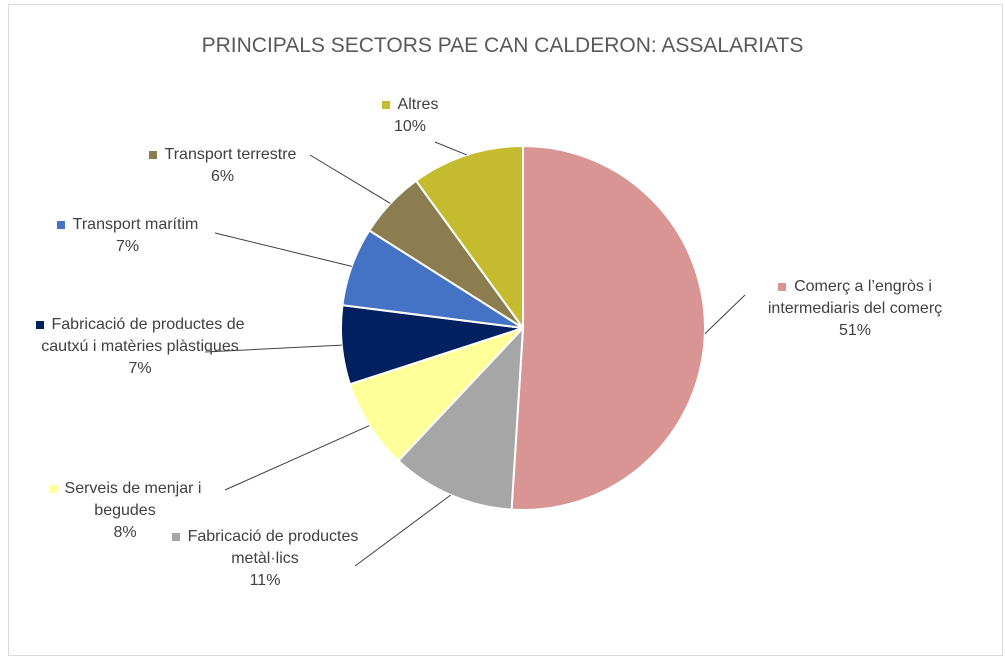  What do you see at coordinates (133, 499) in the screenshot?
I see `category-name: Serveis de menjar i begudes` at bounding box center [133, 499].